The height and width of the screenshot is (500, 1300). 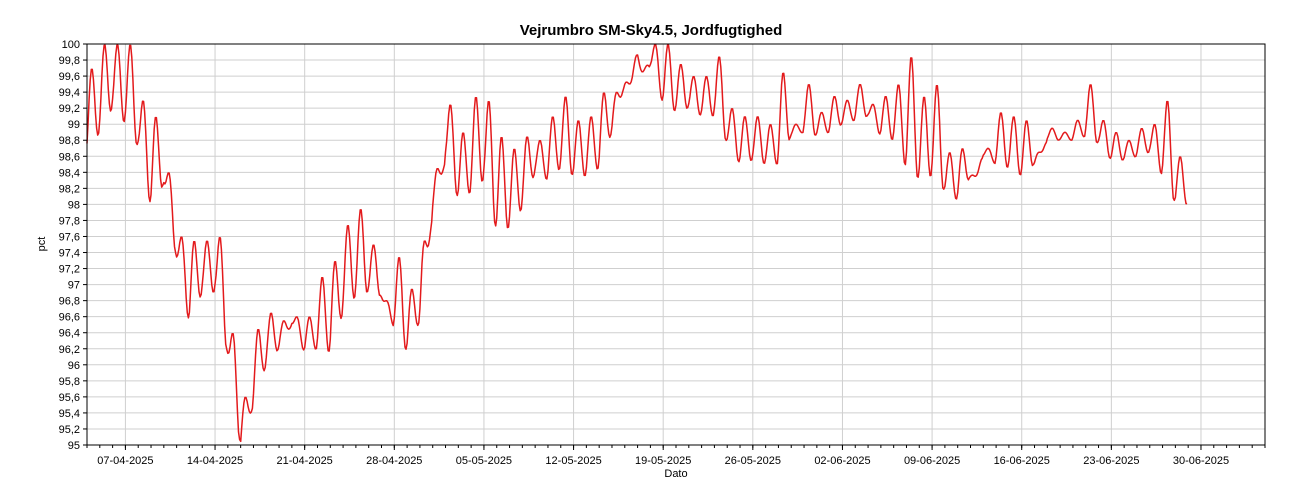 What do you see at coordinates (1201, 461) in the screenshot?
I see `x-tick-label: 30-06-2025` at bounding box center [1201, 461].